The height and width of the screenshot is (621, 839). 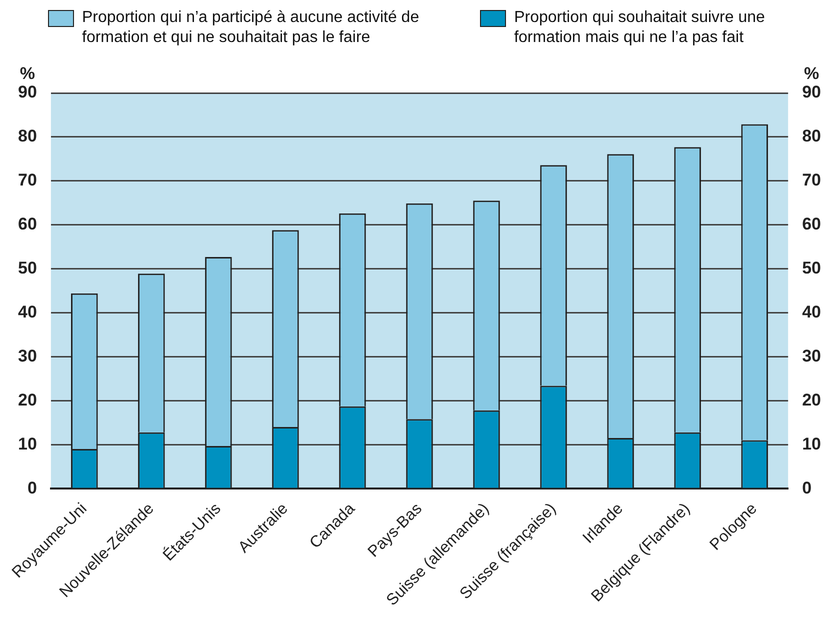 I want to click on y-tick-label: 30, so click(x=27, y=356).